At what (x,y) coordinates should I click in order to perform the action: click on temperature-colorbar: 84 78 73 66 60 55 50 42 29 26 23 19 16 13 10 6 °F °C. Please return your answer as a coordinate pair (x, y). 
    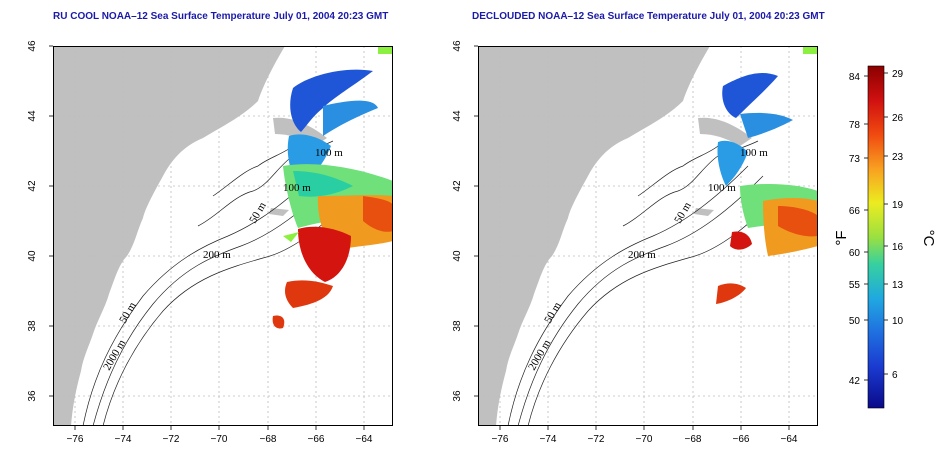
    Looking at the image, I should click on (880, 237).